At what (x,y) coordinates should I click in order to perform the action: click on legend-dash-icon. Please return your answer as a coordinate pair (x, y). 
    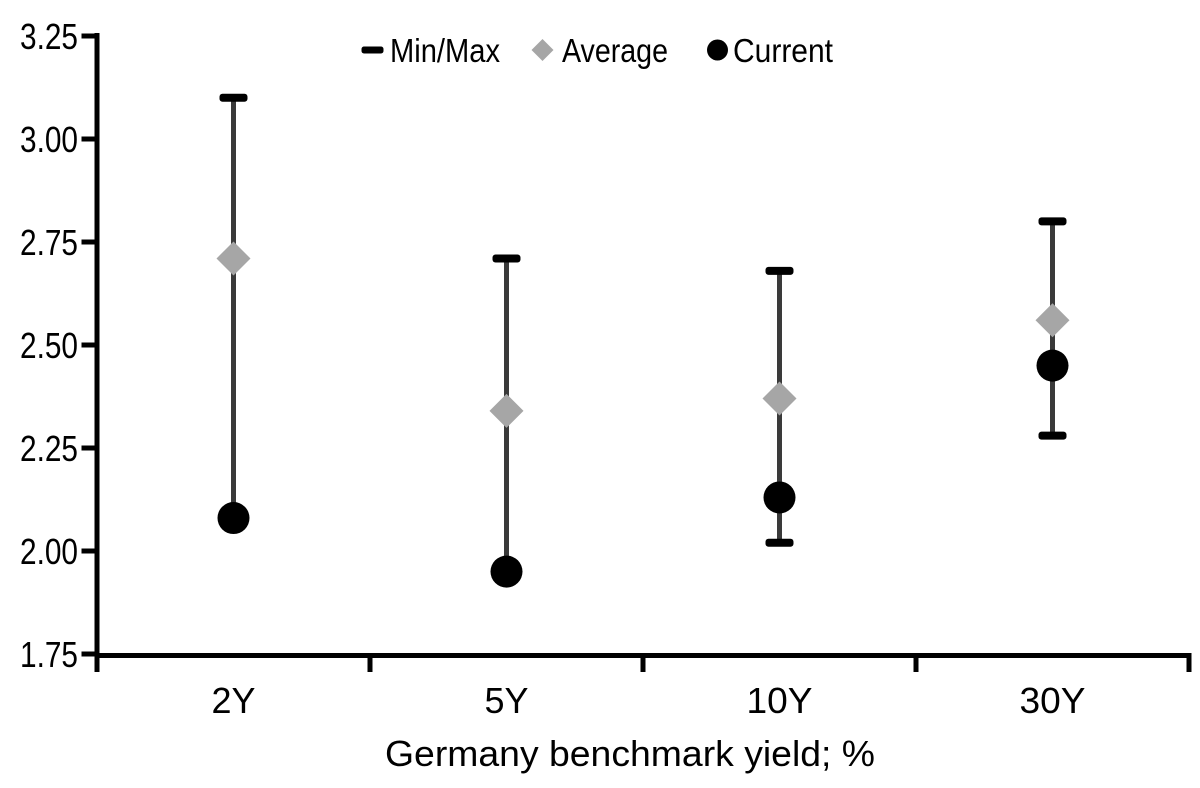
    Looking at the image, I should click on (372, 50).